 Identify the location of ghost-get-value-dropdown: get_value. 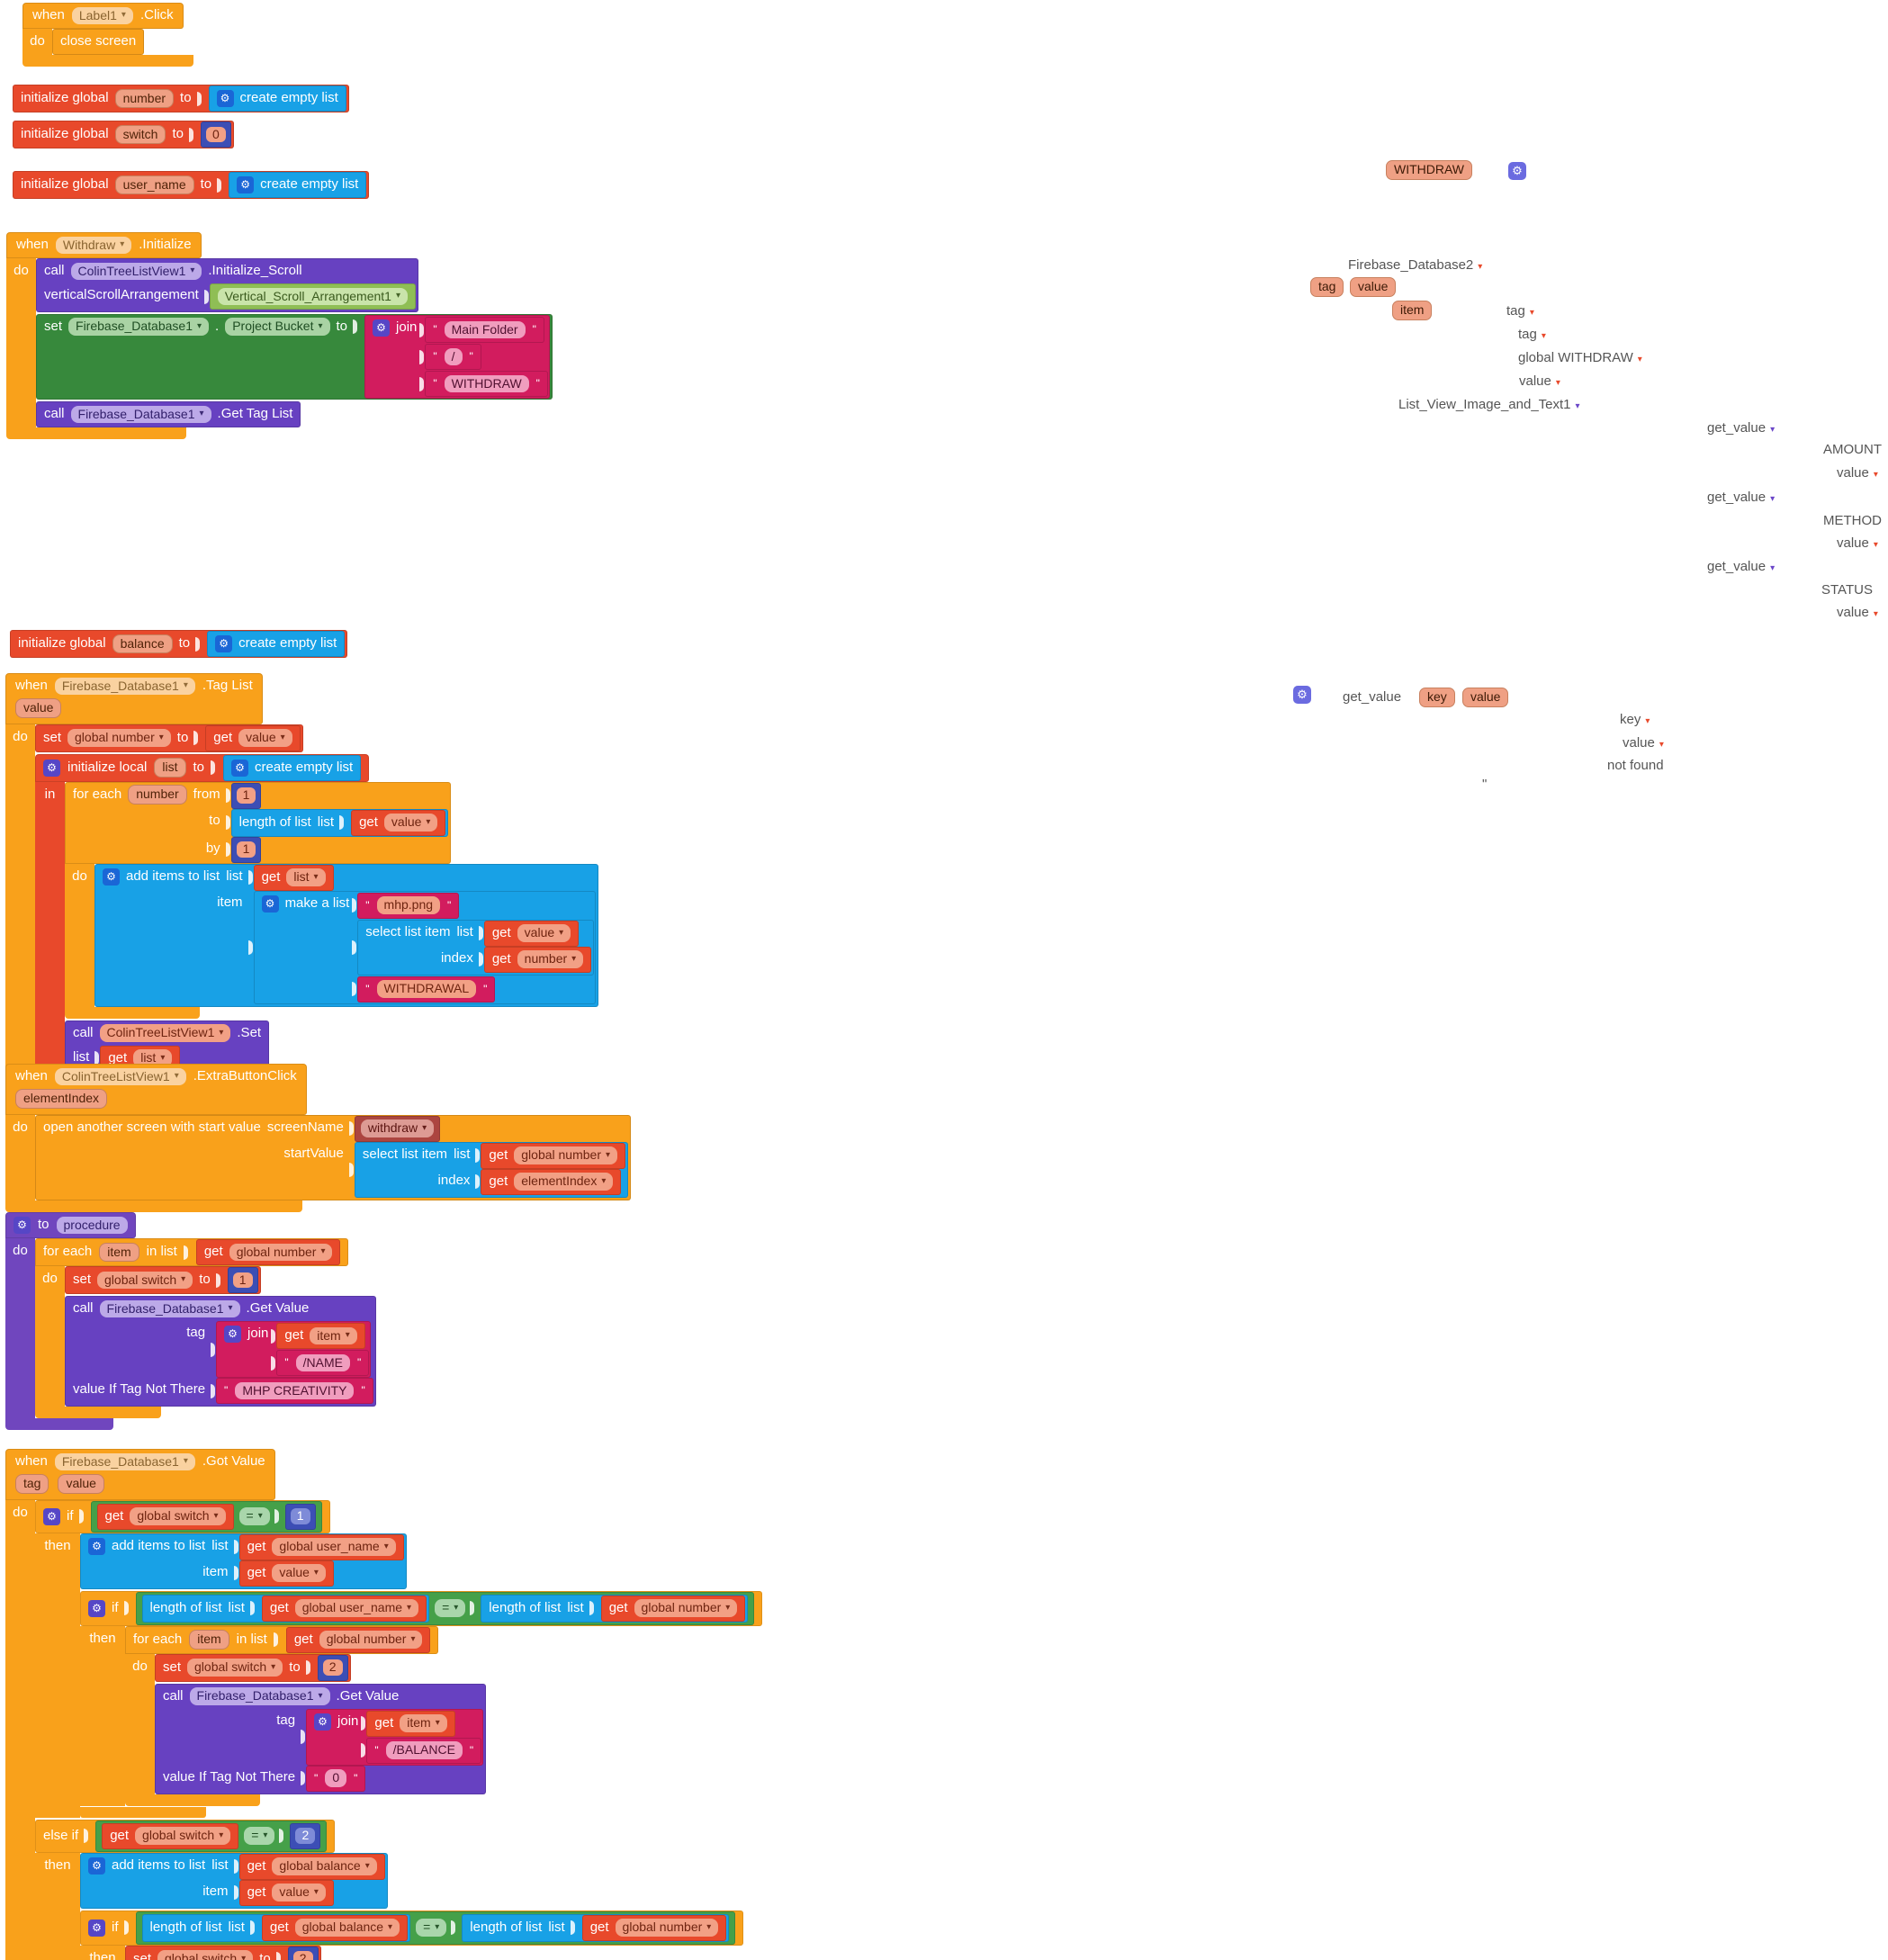
(1741, 567).